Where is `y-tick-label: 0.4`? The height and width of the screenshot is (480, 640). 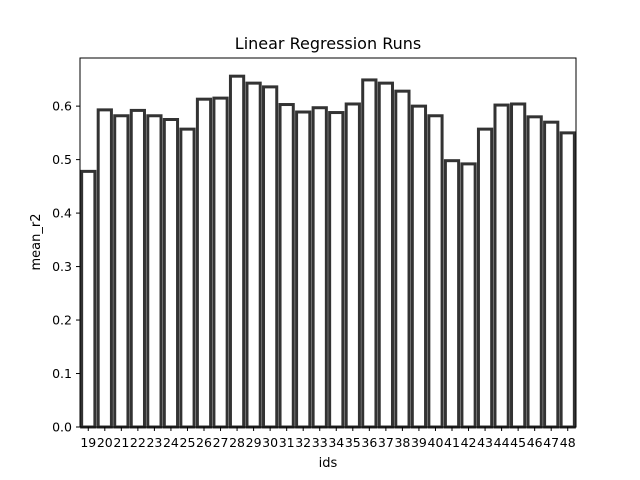 y-tick-label: 0.4 is located at coordinates (62, 213).